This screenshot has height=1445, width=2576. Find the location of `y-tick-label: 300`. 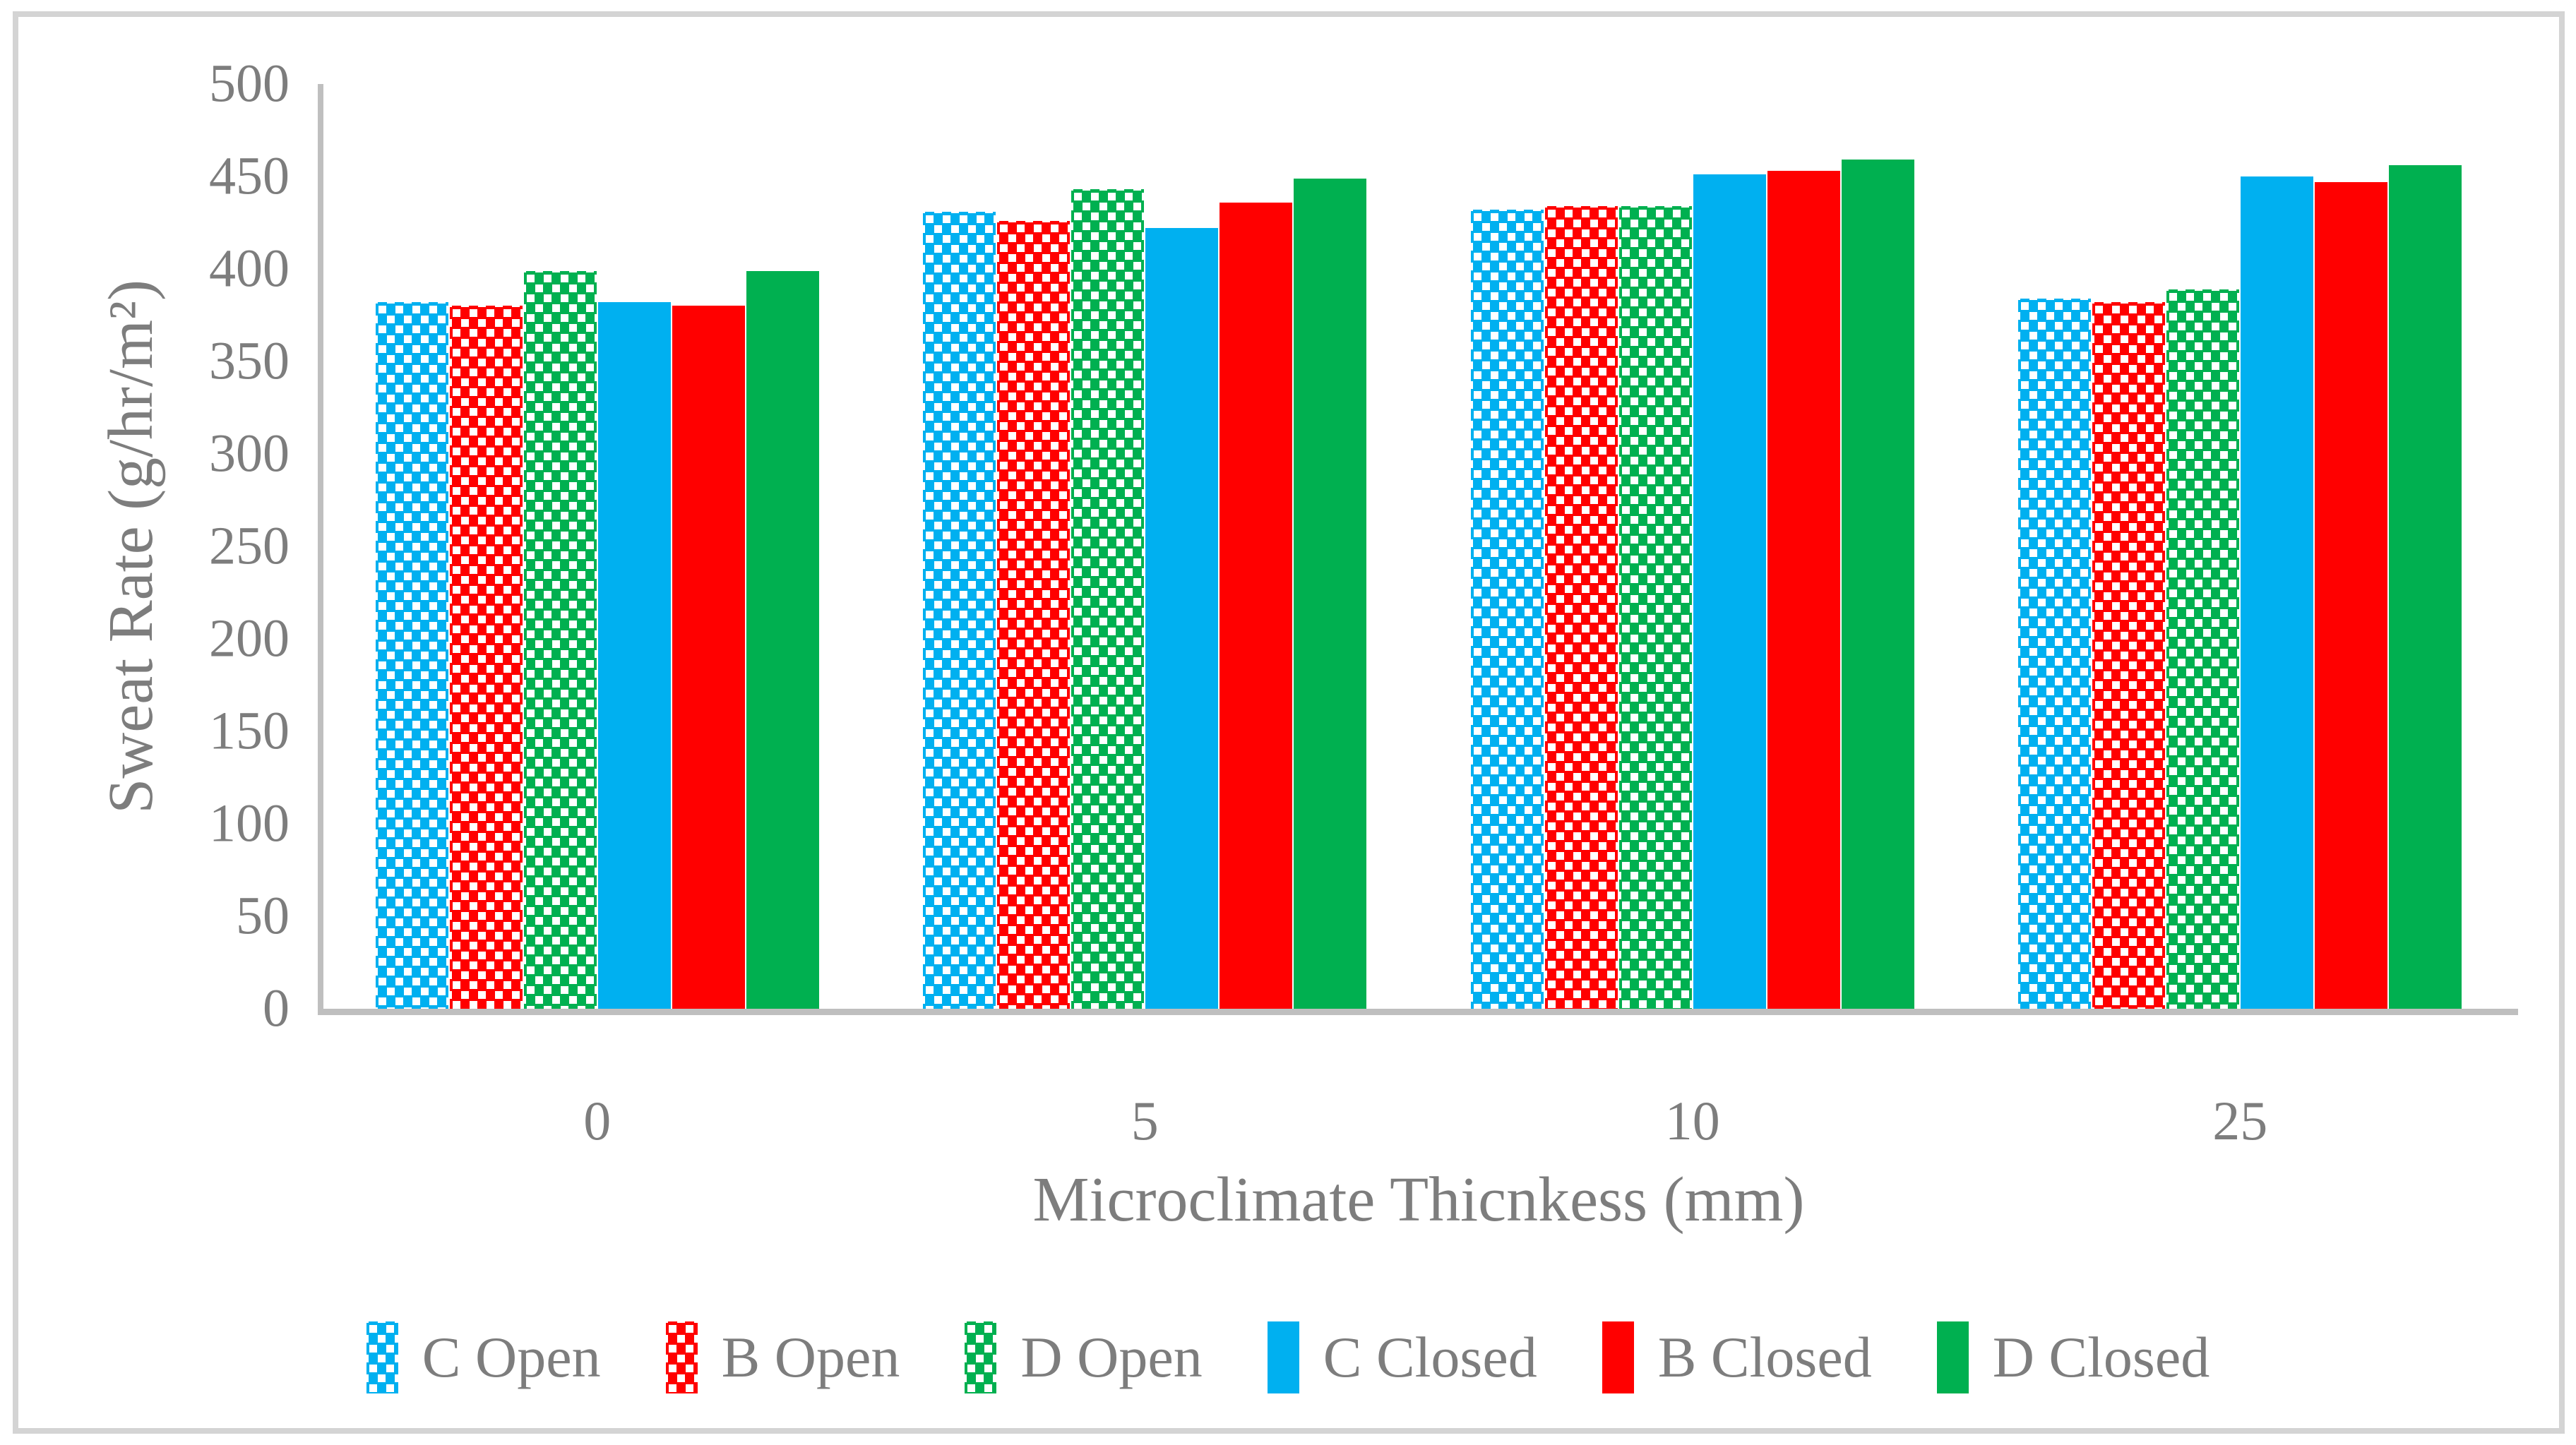

y-tick-label: 300 is located at coordinates (249, 454).